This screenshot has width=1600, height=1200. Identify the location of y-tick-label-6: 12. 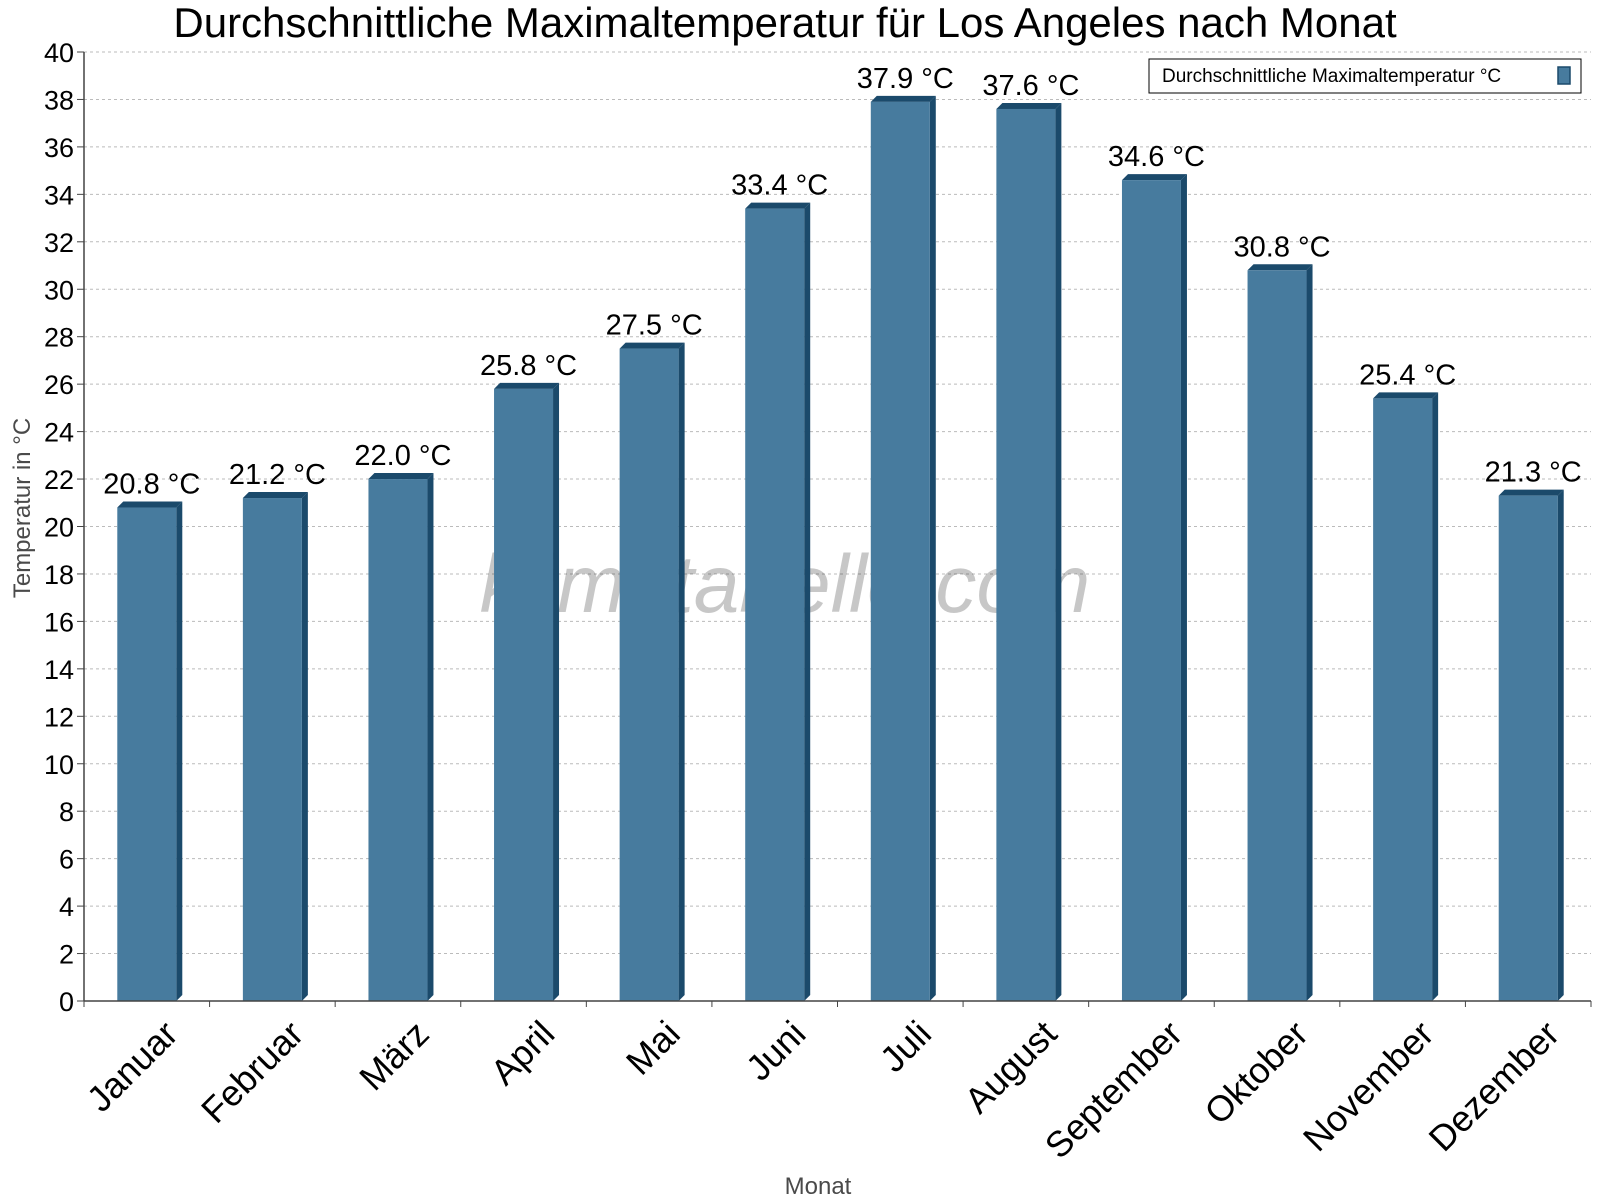
(59, 717).